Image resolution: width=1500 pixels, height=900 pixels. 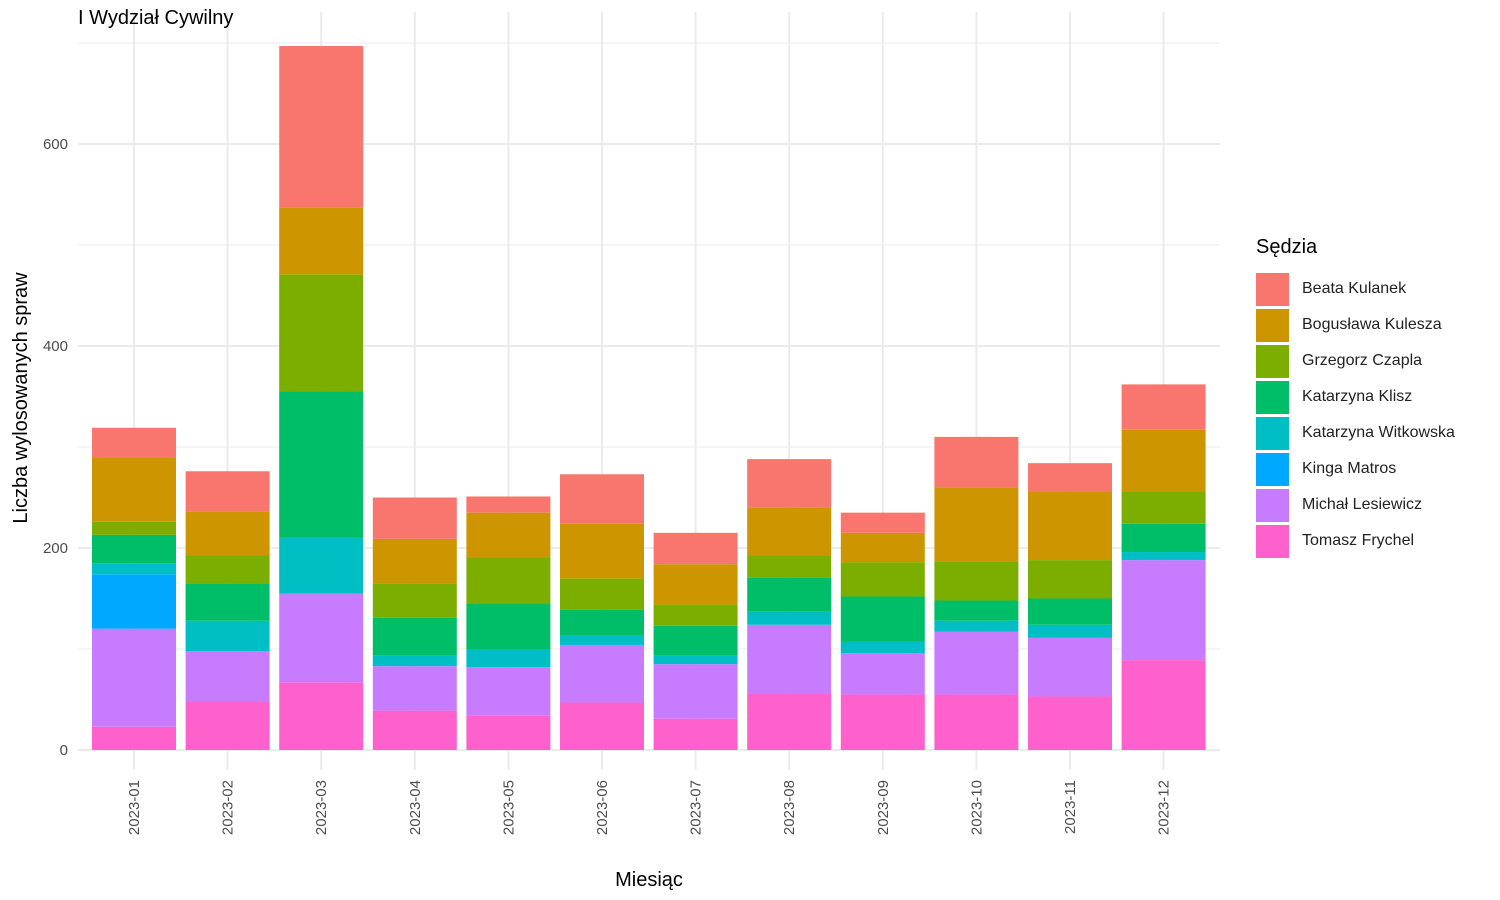 I want to click on legend-item: Bogusława Kulesza, so click(x=1355, y=325).